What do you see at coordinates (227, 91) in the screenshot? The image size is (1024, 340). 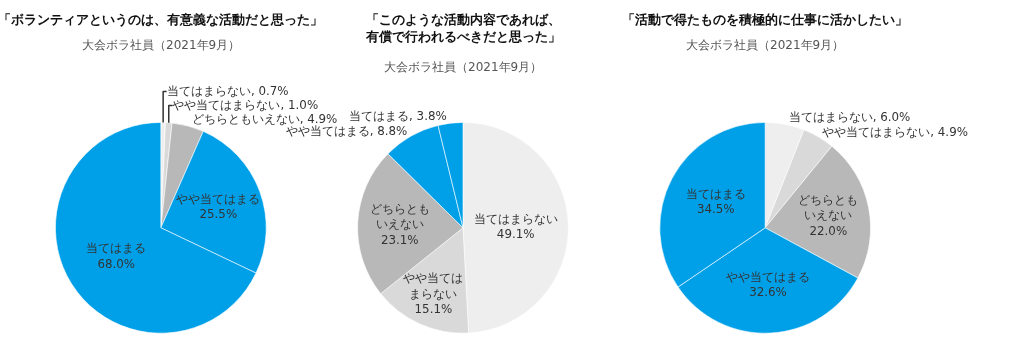 I see `slice-label: 当てはまらない, 0.7%` at bounding box center [227, 91].